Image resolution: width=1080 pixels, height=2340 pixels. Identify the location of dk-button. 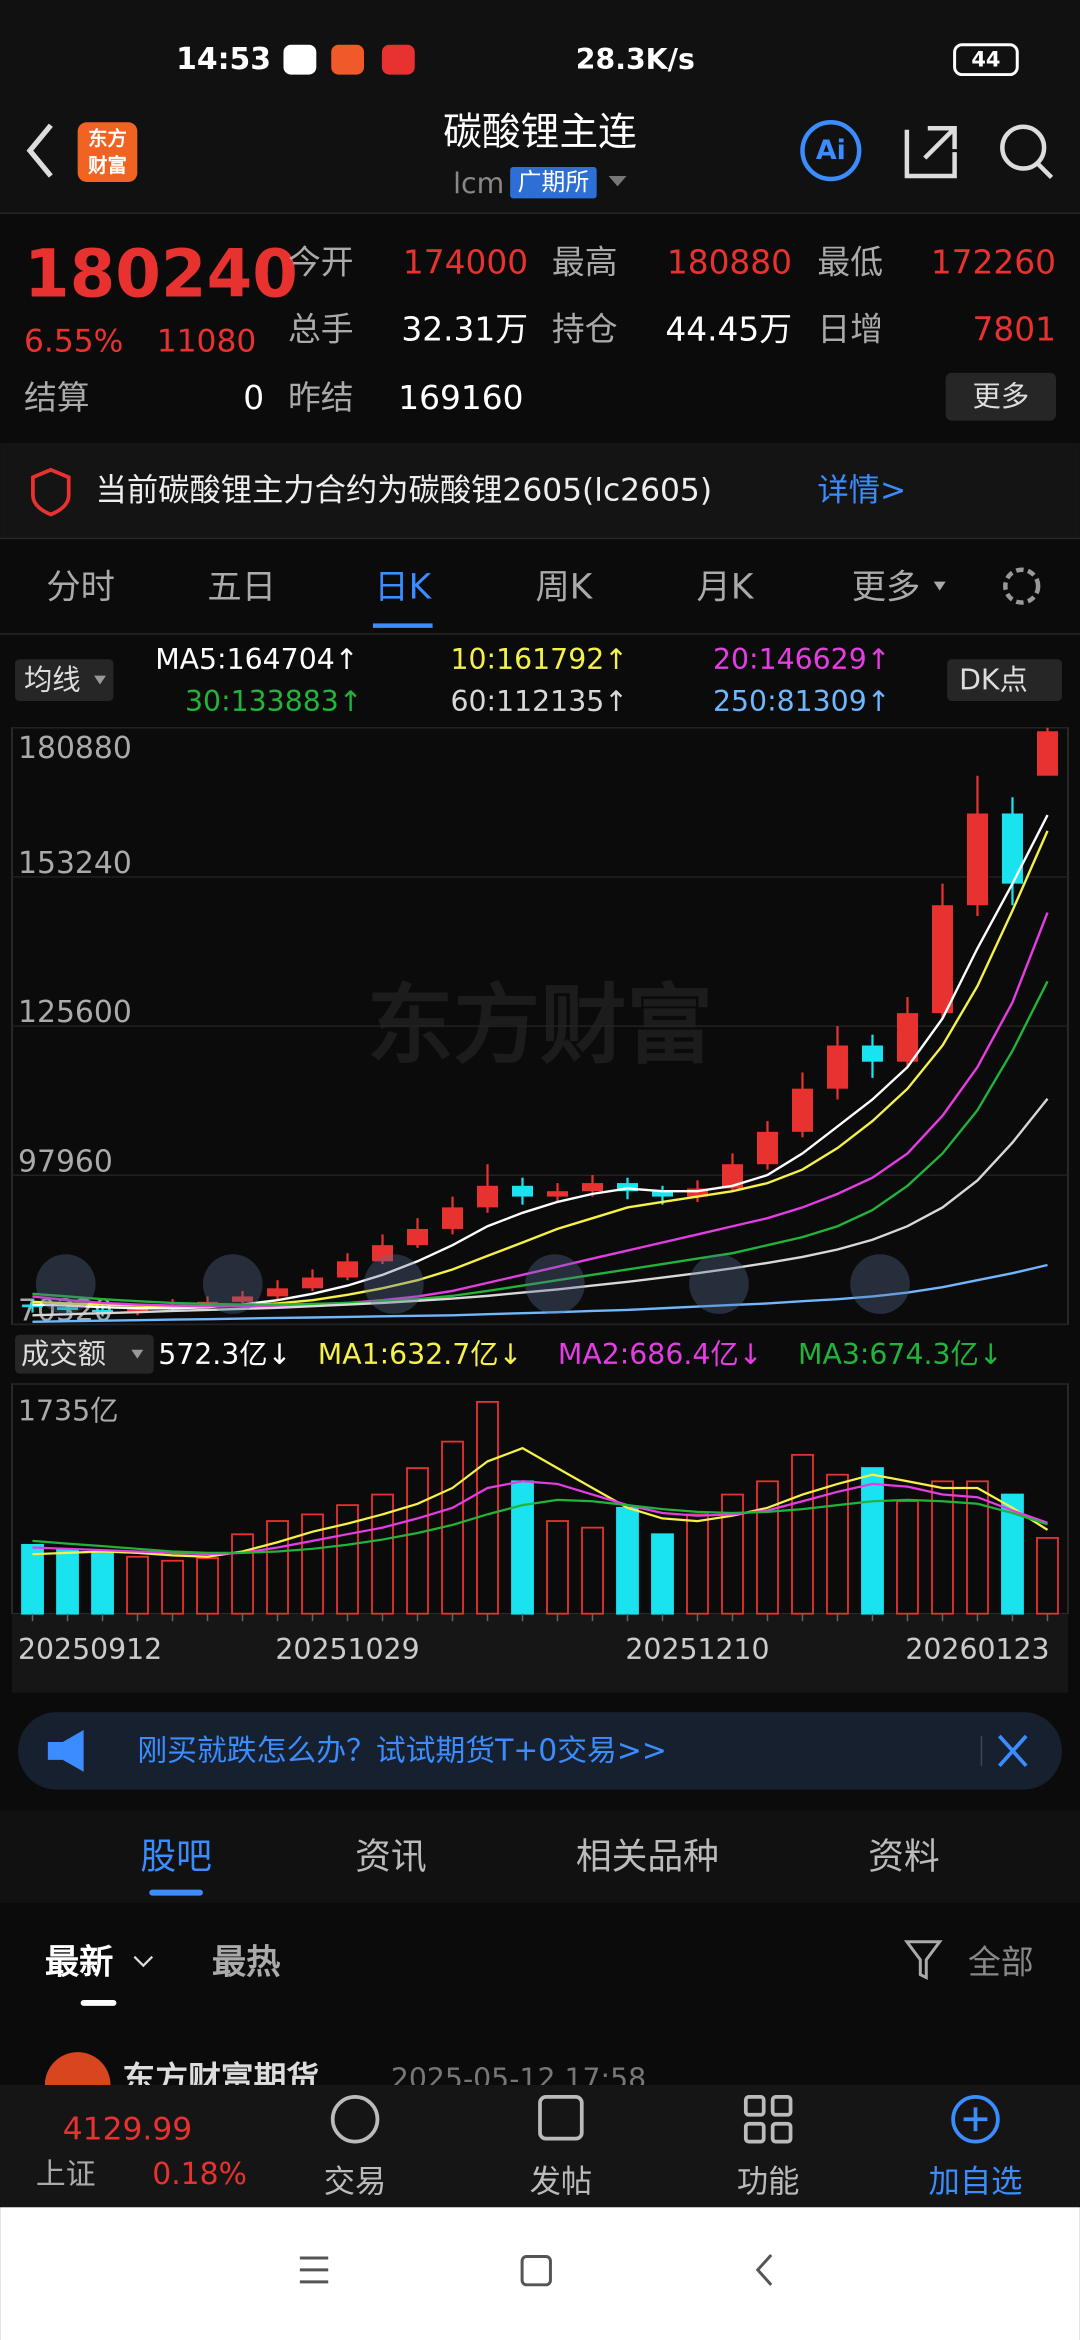
(1004, 680).